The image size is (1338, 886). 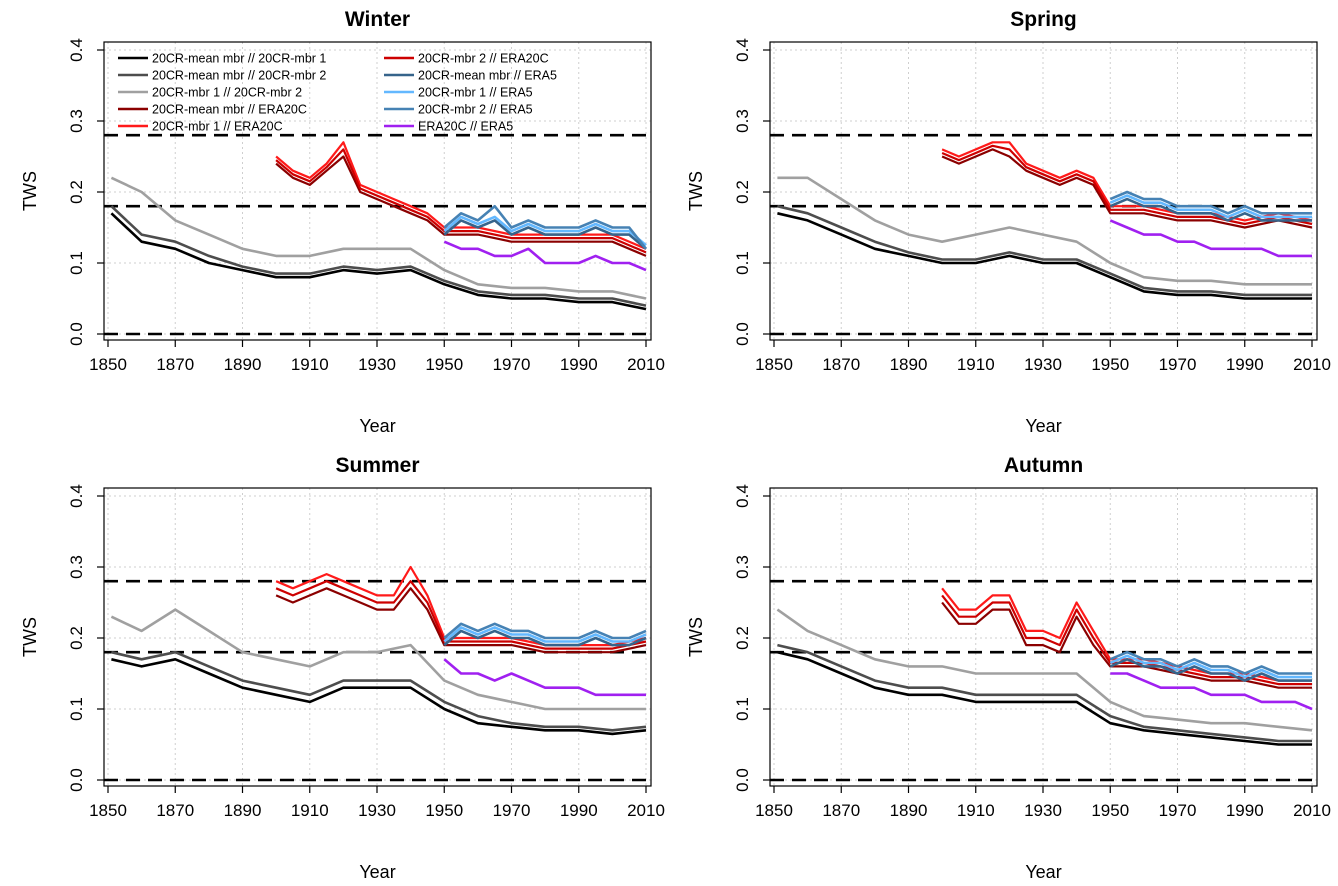 What do you see at coordinates (487, 76) in the screenshot?
I see `legend-label: 20CR-mean mbr // ERA5` at bounding box center [487, 76].